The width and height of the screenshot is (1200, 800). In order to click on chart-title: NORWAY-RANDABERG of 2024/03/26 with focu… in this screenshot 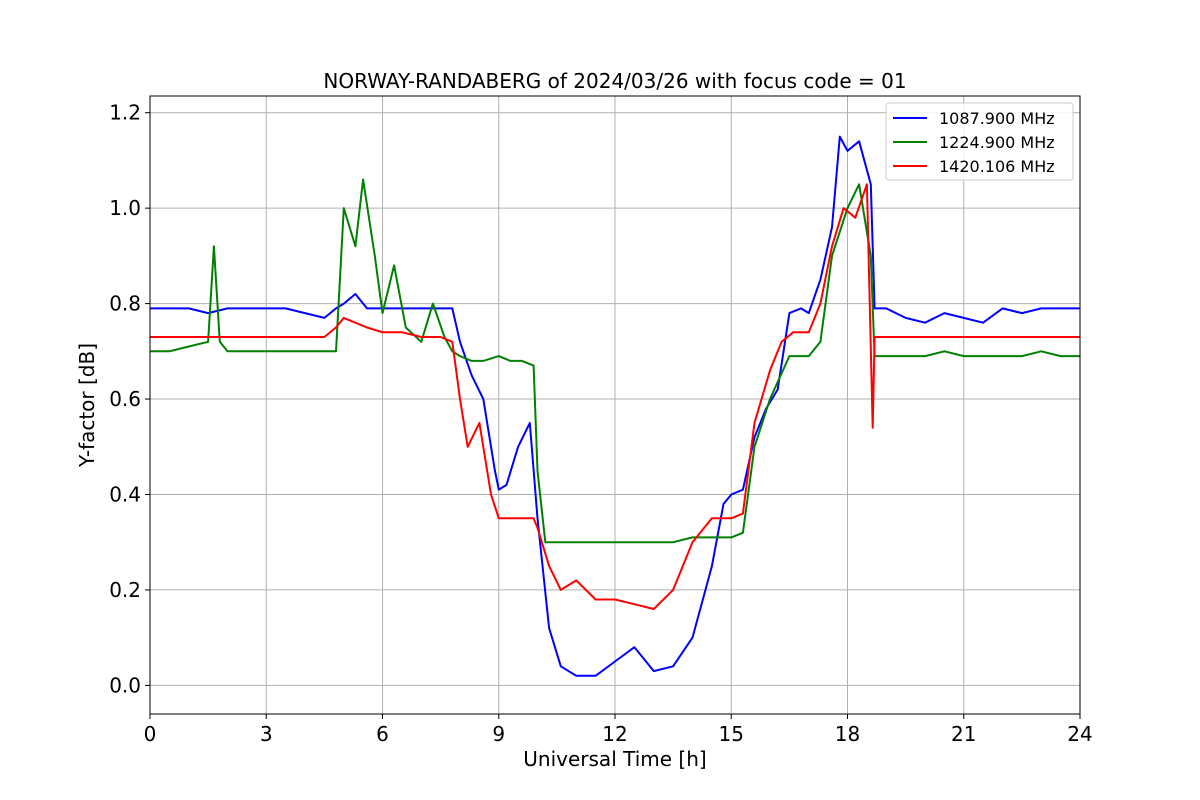, I will do `click(614, 81)`.